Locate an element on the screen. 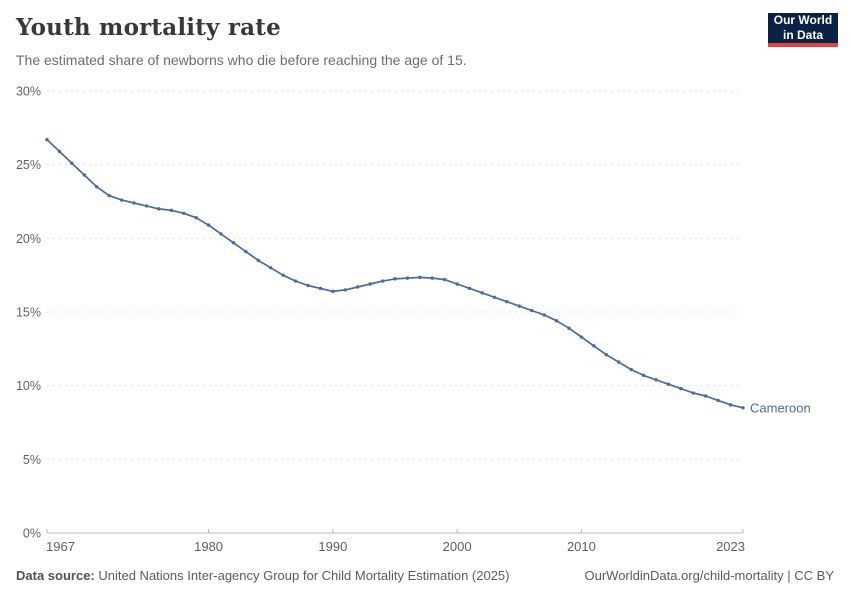 Image resolution: width=850 pixels, height=600 pixels. page-title: Youth mortality rate is located at coordinates (148, 27).